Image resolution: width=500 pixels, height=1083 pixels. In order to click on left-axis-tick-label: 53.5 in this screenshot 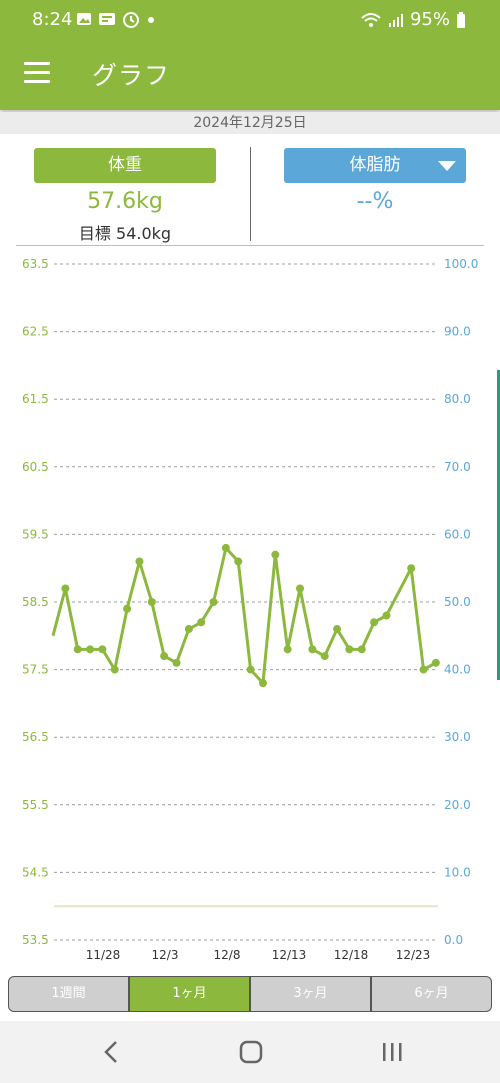, I will do `click(35, 940)`.